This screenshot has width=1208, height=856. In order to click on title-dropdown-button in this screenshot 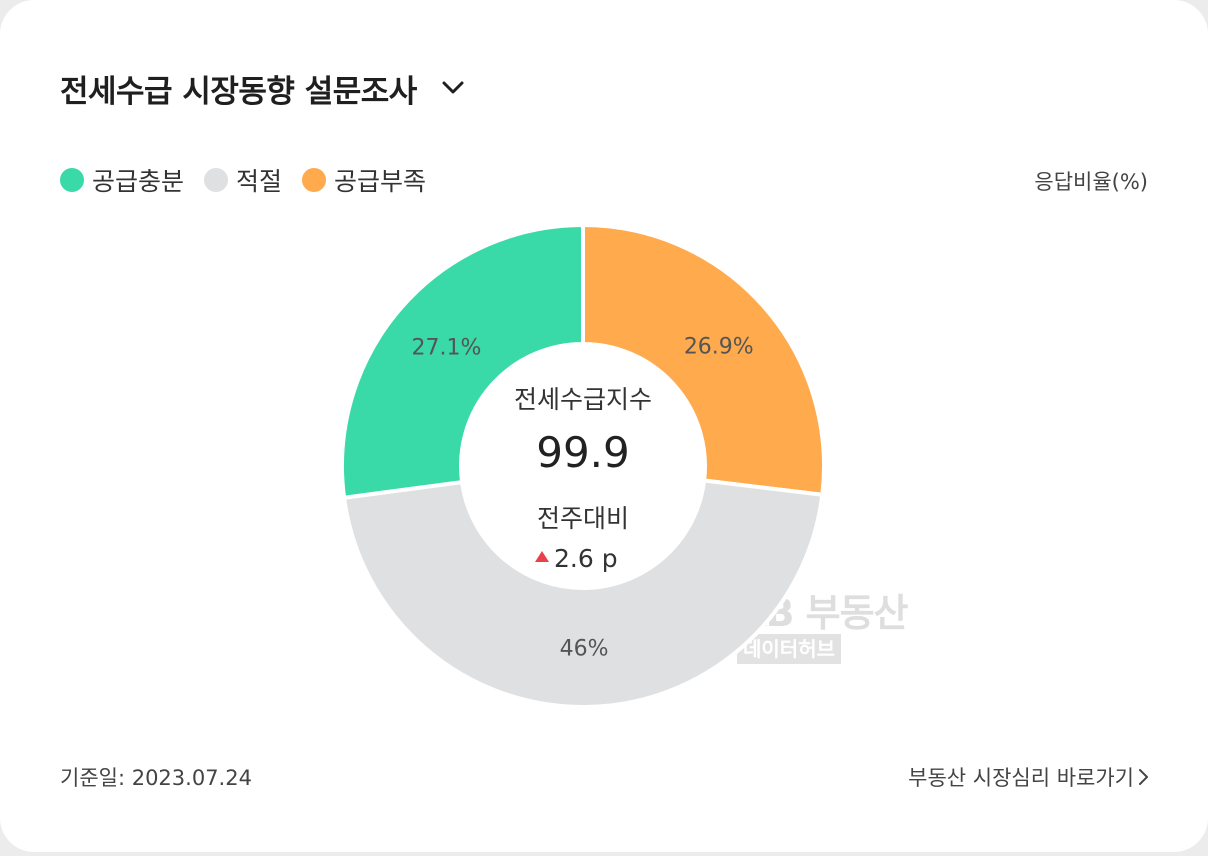, I will do `click(453, 88)`.